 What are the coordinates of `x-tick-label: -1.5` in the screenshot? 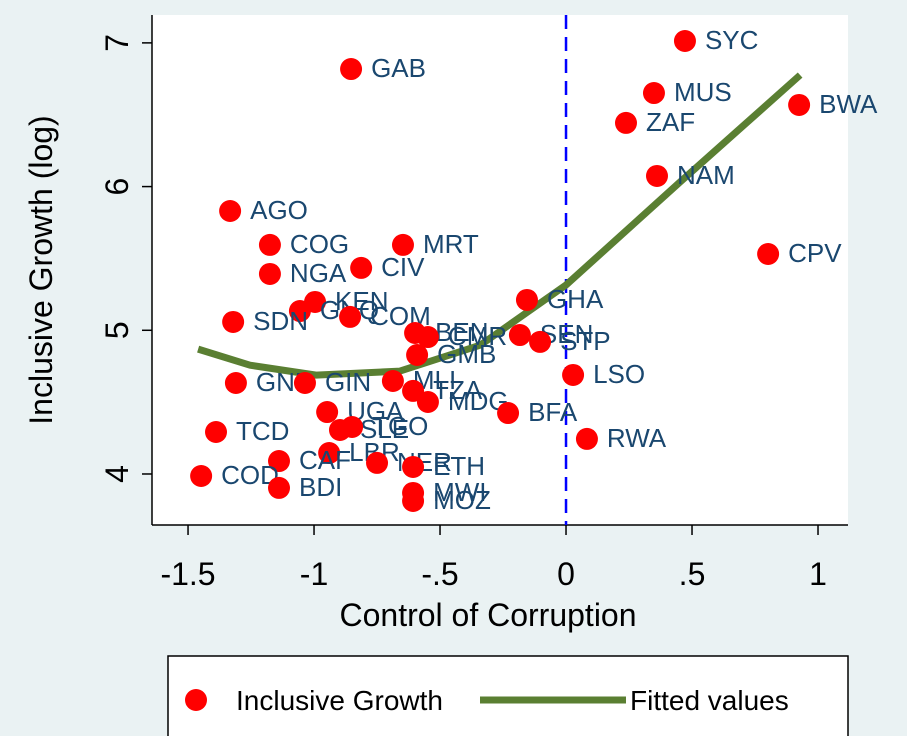 It's located at (187, 574).